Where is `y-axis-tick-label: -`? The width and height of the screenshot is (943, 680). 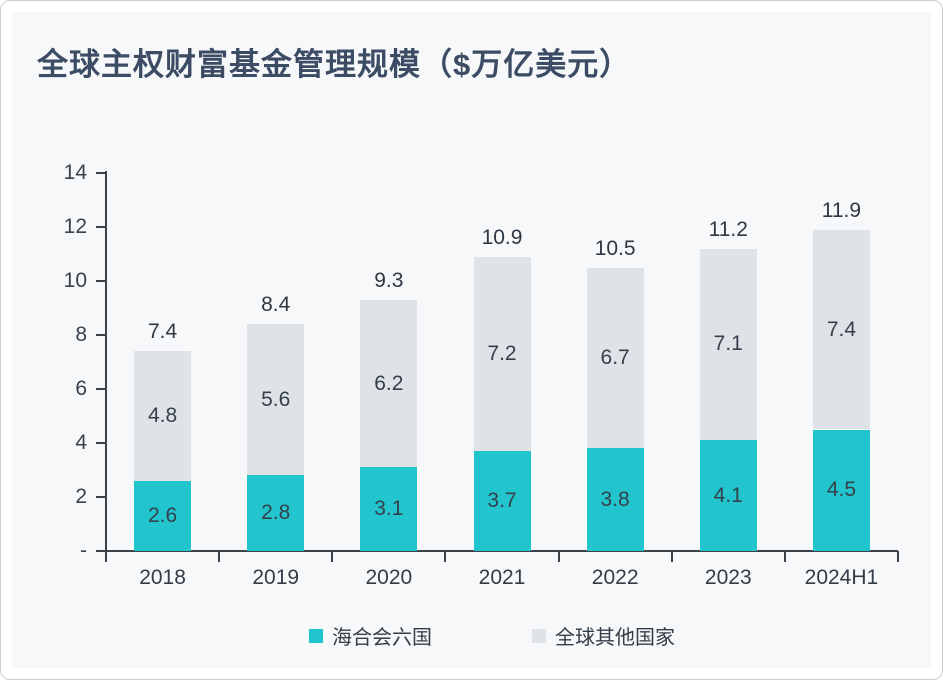
y-axis-tick-label: - is located at coordinates (83, 550).